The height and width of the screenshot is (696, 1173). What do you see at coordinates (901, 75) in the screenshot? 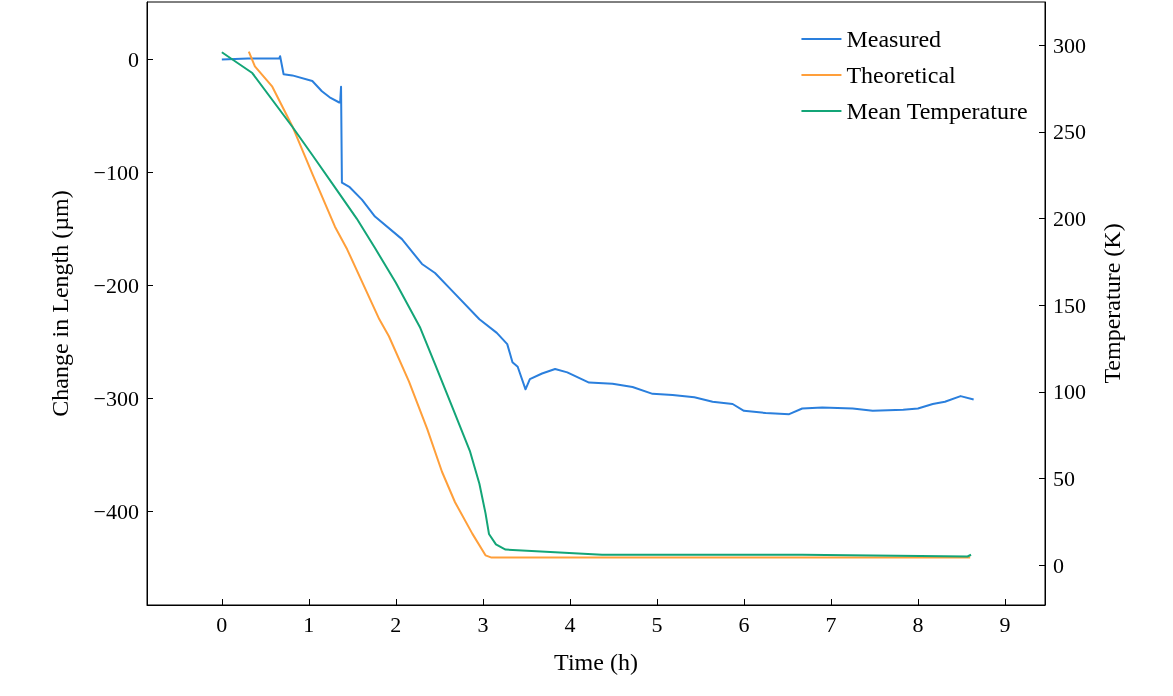
I see `legend-label: Theoretical` at bounding box center [901, 75].